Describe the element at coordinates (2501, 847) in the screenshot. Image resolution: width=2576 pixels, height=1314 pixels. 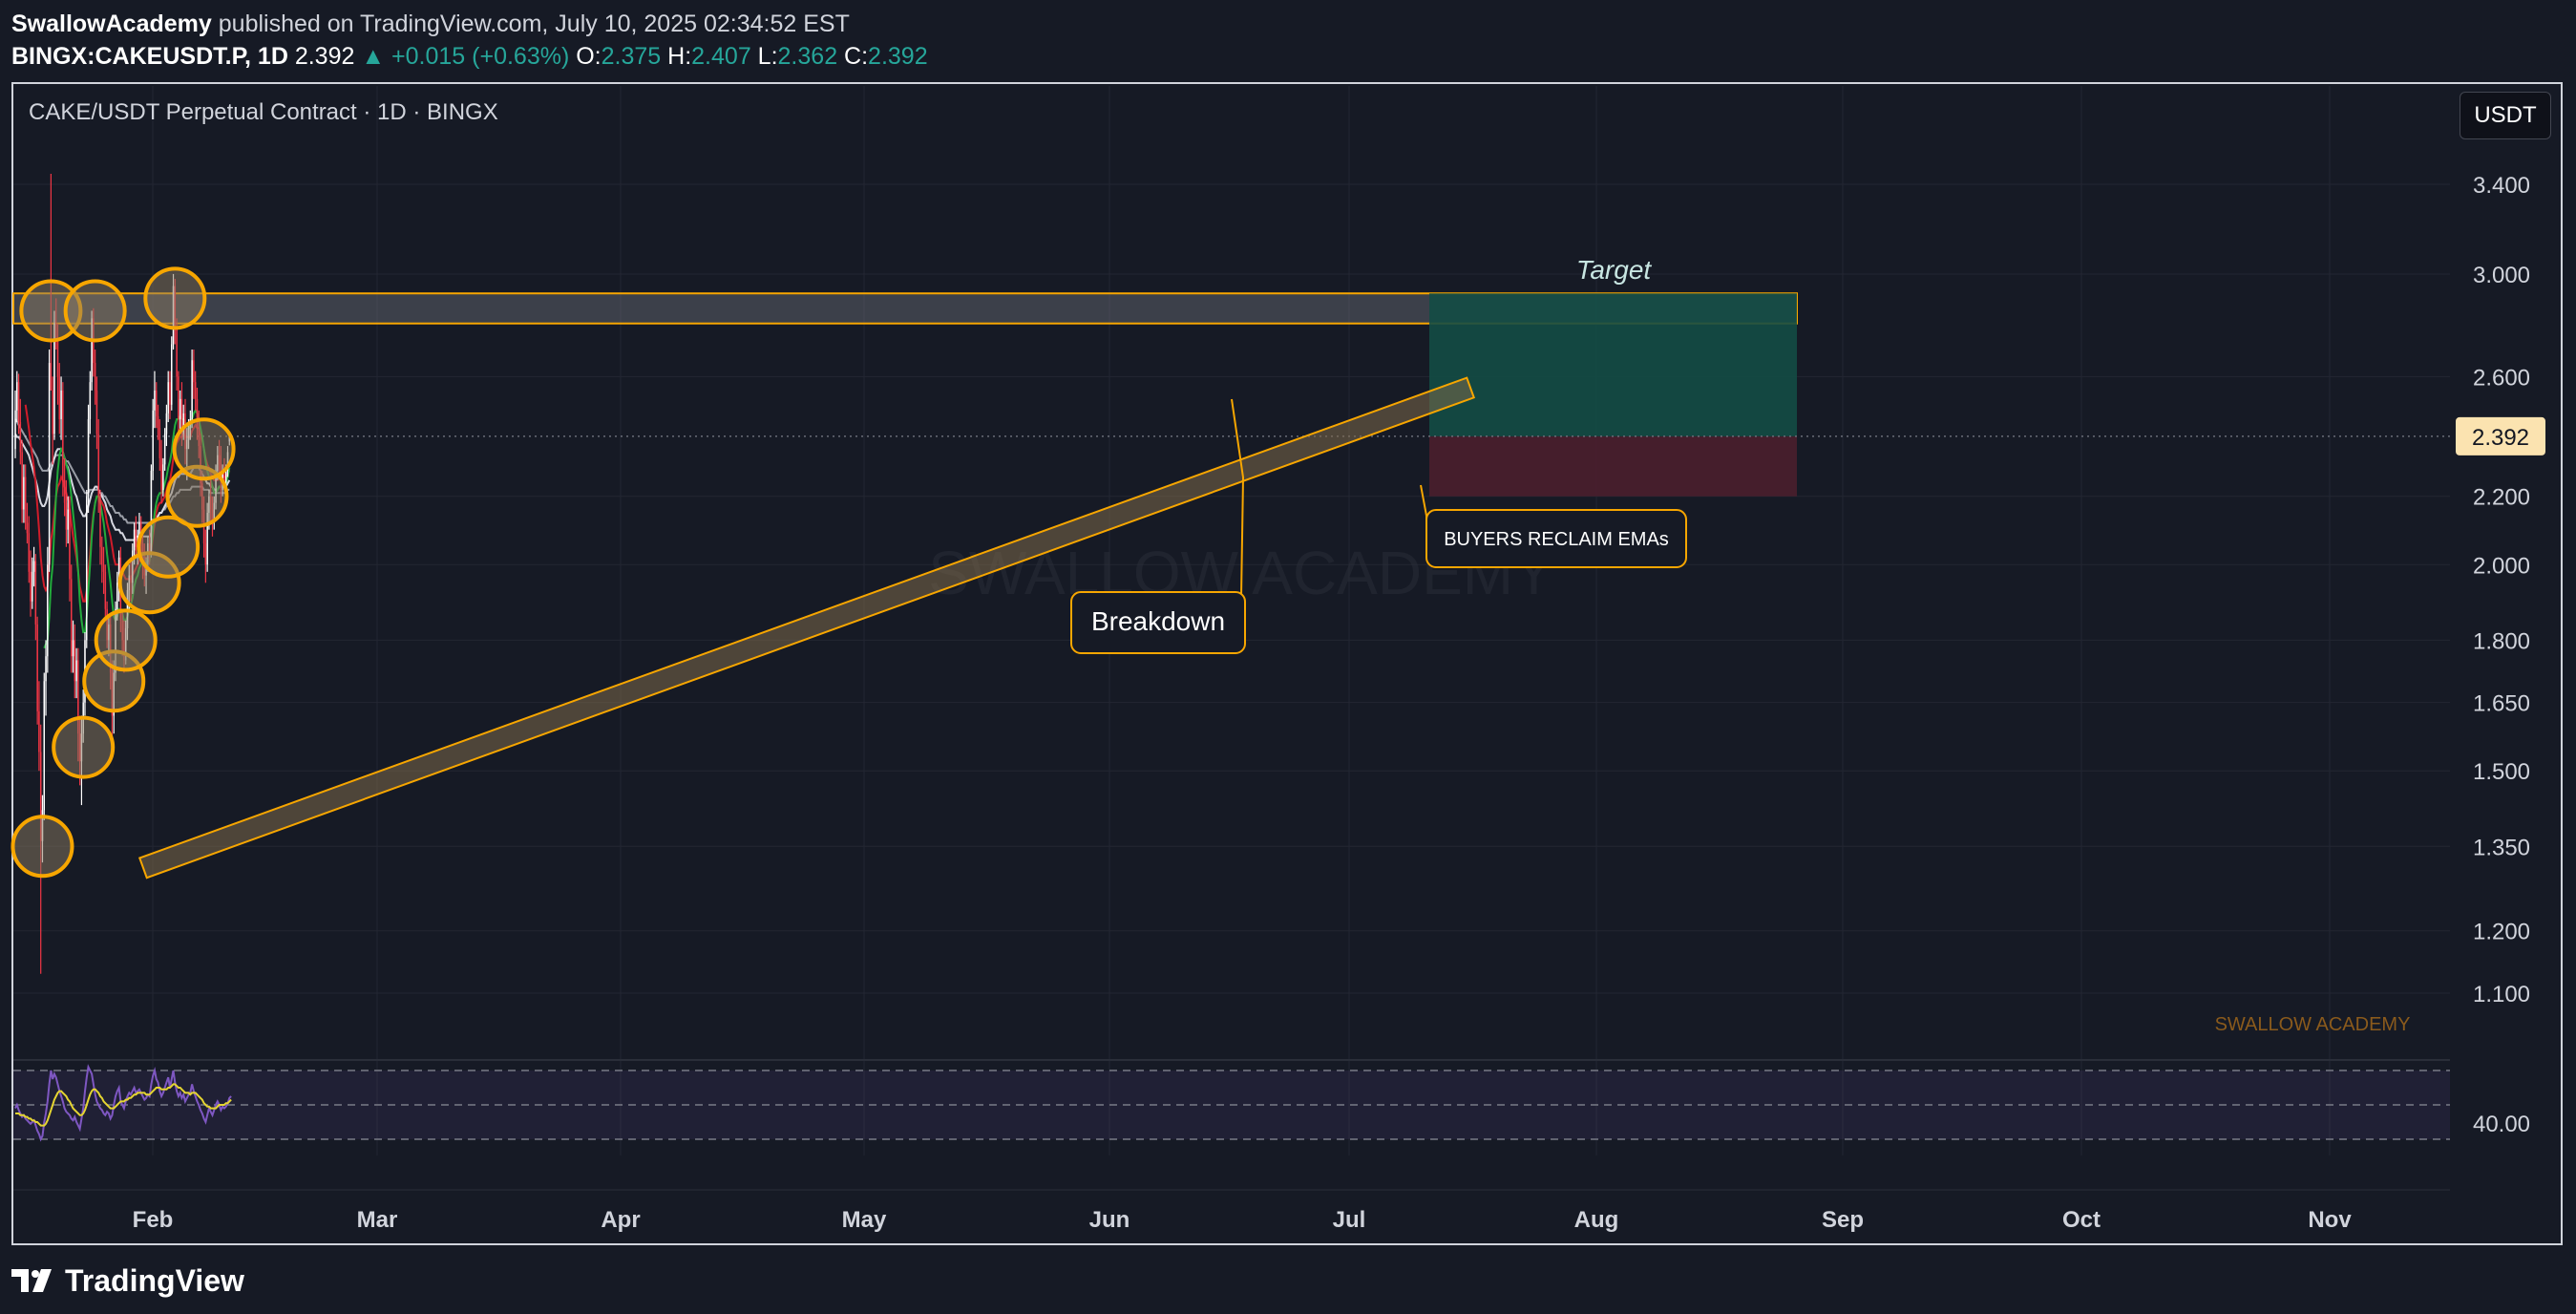
I see `price-tick: 1.350` at that location.